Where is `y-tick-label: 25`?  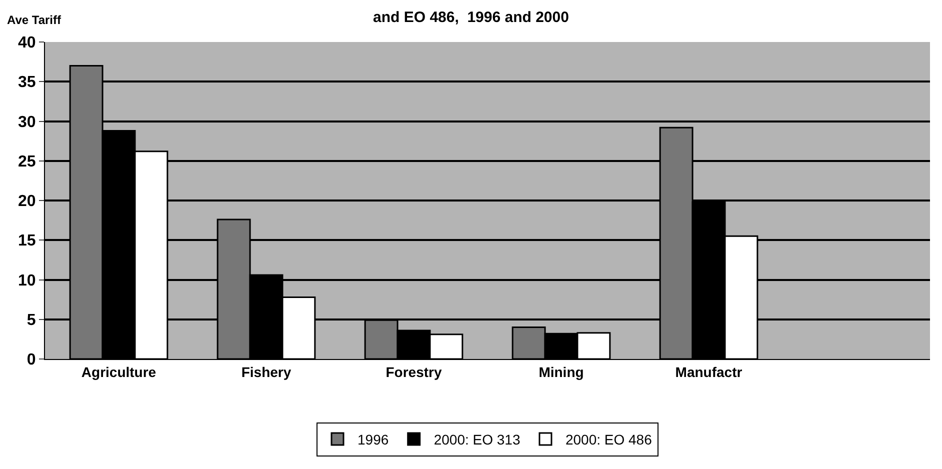 y-tick-label: 25 is located at coordinates (27, 161).